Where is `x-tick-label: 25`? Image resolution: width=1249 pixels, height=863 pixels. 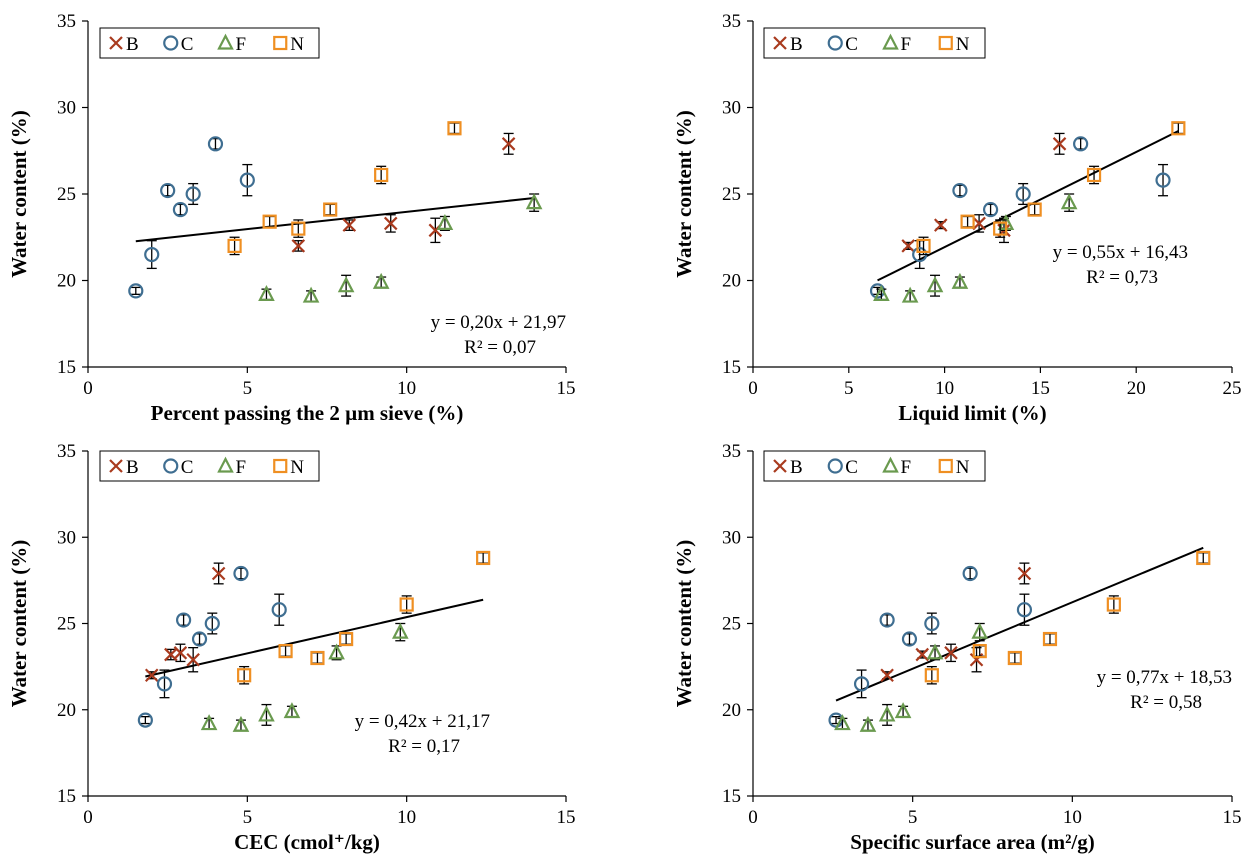
x-tick-label: 25 is located at coordinates (1232, 388).